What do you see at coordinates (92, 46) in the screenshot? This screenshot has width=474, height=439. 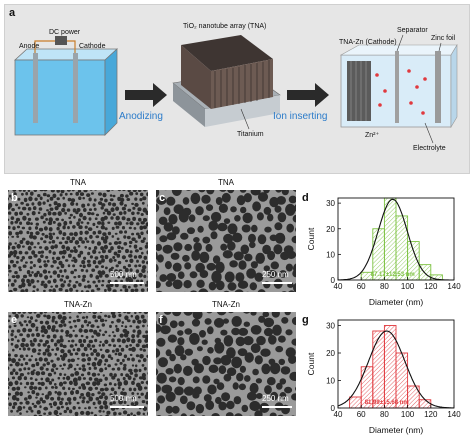 I see `cathode-label: Cathode` at bounding box center [92, 46].